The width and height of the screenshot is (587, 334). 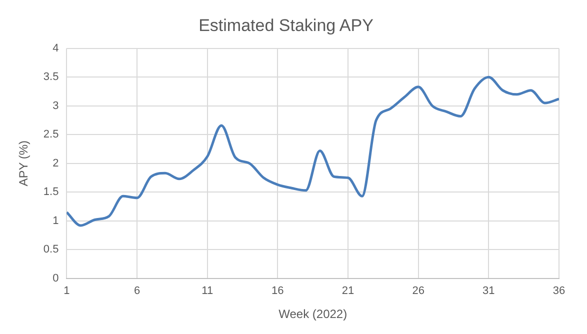 I want to click on x-tick-label: 6, so click(x=137, y=291).